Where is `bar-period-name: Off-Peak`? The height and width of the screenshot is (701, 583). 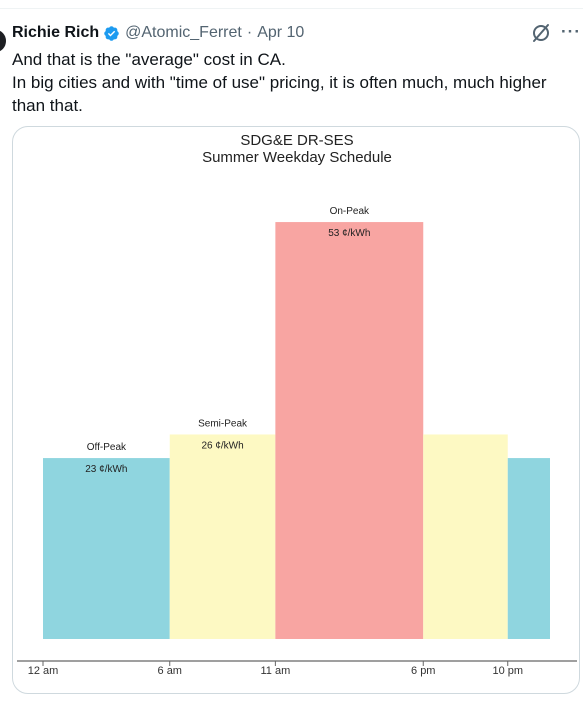 bar-period-name: Off-Peak is located at coordinates (107, 447).